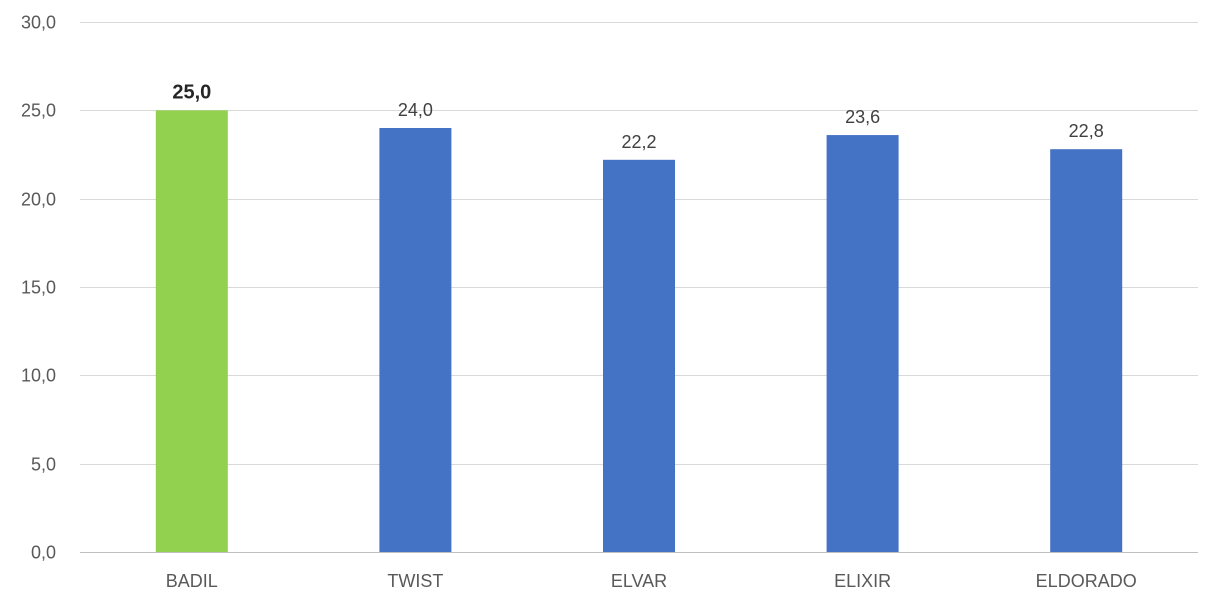 This screenshot has width=1216, height=598. What do you see at coordinates (38, 23) in the screenshot?
I see `y-tick-label: 30,0` at bounding box center [38, 23].